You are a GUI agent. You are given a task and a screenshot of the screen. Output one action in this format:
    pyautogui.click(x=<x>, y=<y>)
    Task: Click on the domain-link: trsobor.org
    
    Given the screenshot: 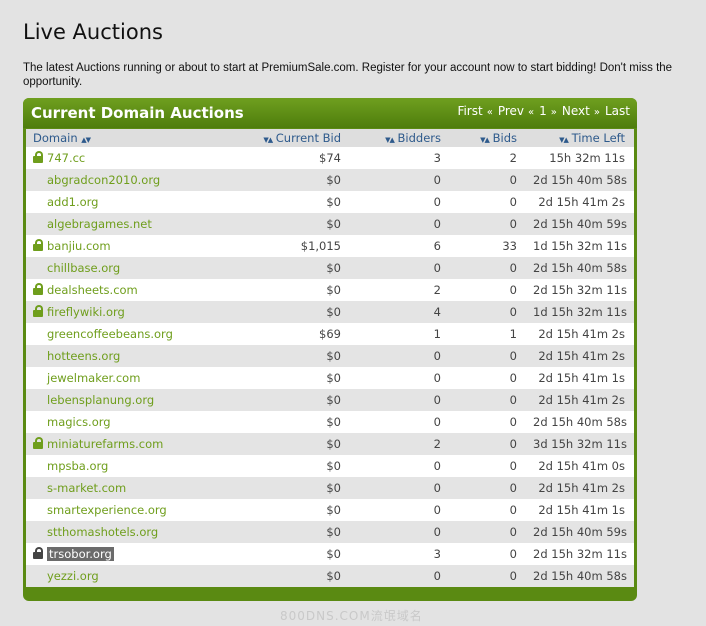 What is the action you would take?
    pyautogui.click(x=80, y=554)
    